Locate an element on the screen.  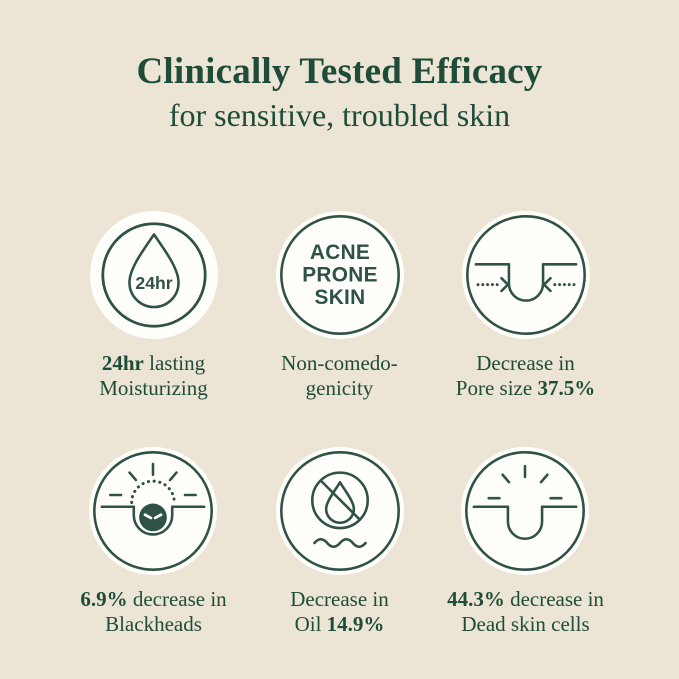
caption-line: 6.9% decrease in is located at coordinates (153, 599).